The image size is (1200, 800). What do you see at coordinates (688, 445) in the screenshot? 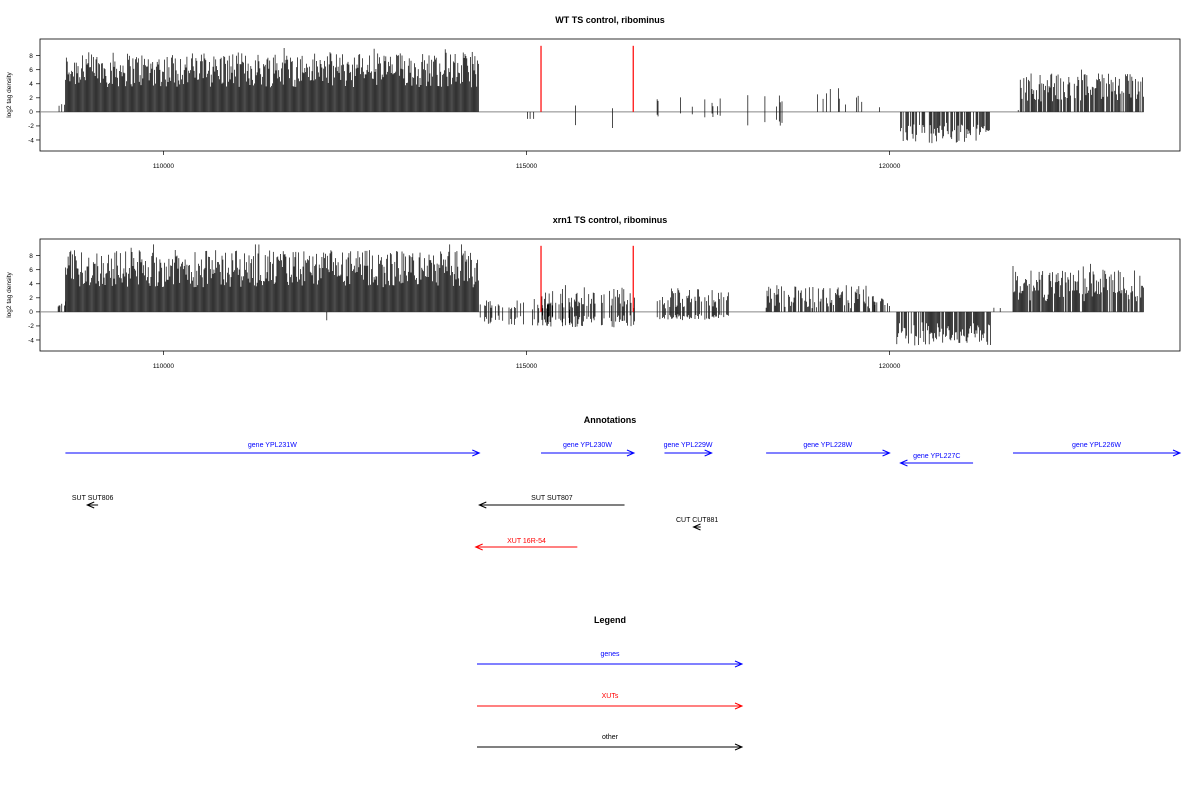
I see `annotation-label: gene YPL229W` at bounding box center [688, 445].